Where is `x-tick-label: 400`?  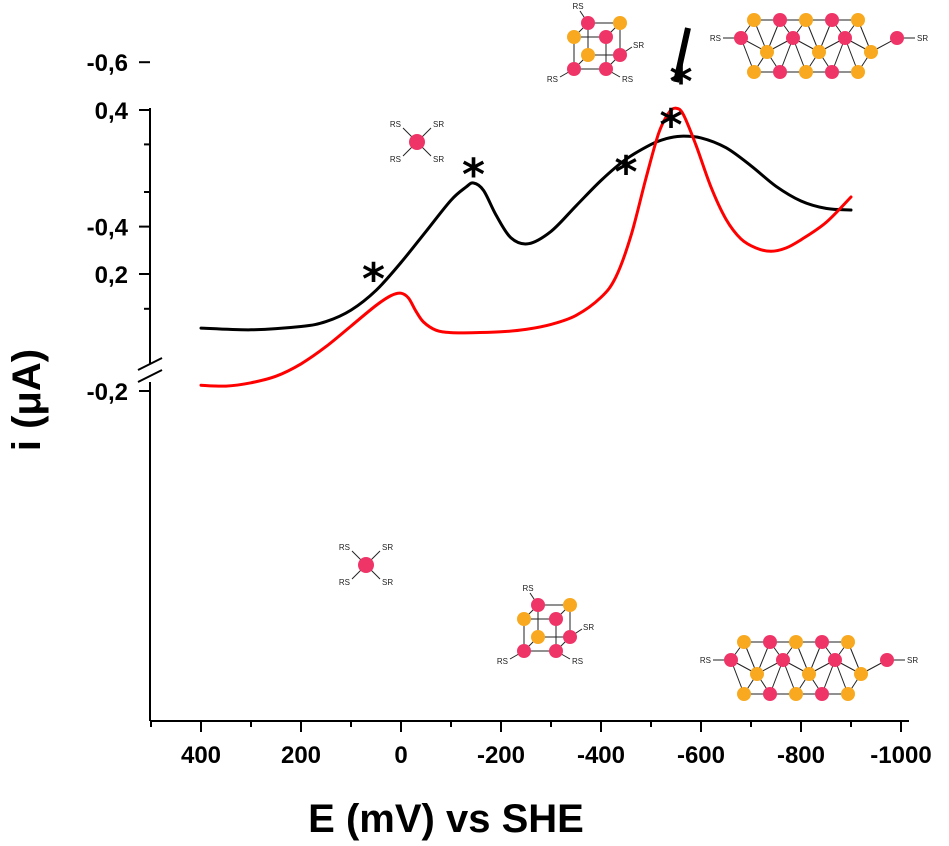
x-tick-label: 400 is located at coordinates (201, 755).